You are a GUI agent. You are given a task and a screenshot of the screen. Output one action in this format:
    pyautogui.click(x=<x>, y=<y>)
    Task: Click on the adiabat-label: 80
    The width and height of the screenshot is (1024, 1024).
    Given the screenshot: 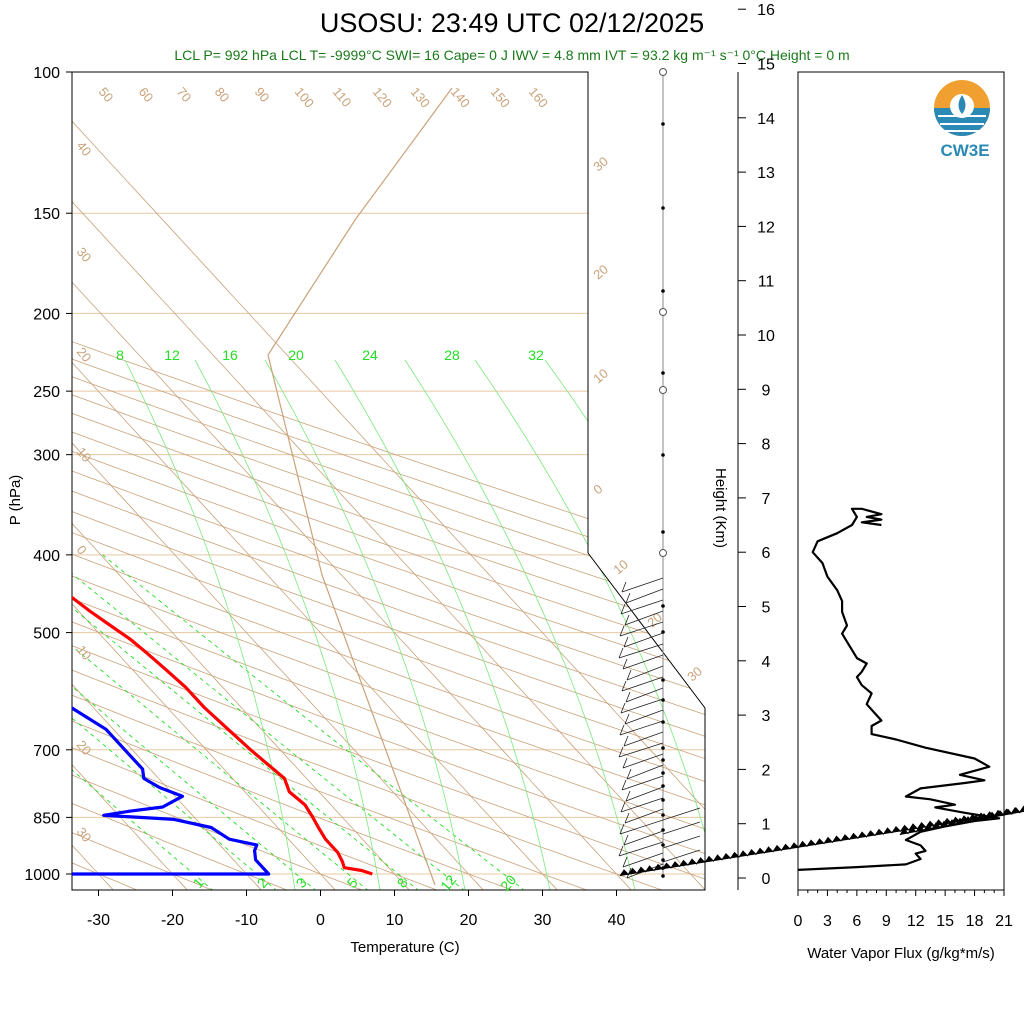 What is the action you would take?
    pyautogui.click(x=222, y=94)
    